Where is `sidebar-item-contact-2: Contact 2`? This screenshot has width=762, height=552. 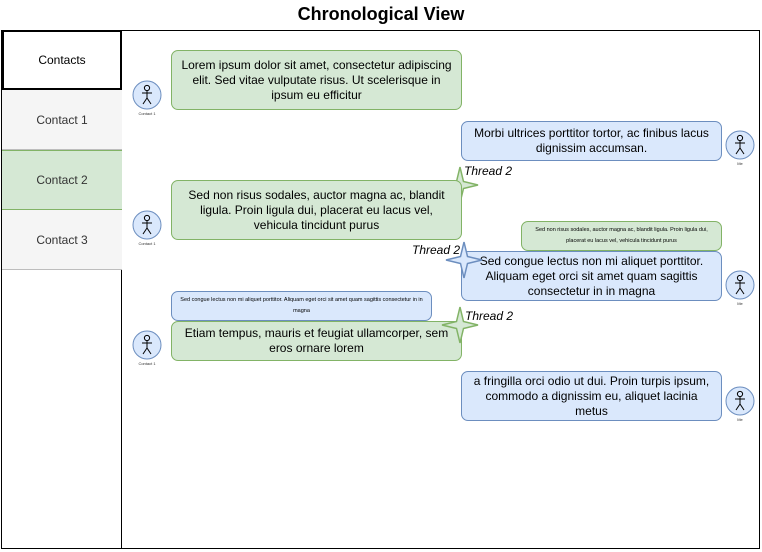
sidebar-item-contact-2: Contact 2 is located at coordinates (62, 180).